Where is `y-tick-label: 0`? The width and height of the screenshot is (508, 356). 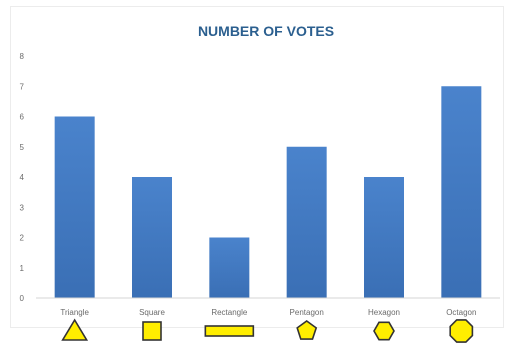
y-tick-label: 0 is located at coordinates (22, 298).